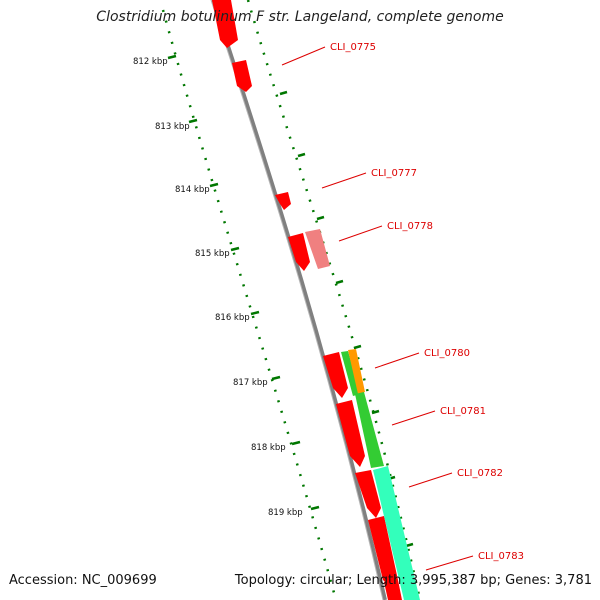 This screenshot has width=600, height=600. Describe the element at coordinates (285, 513) in the screenshot. I see `ruler-label: 819 kbp` at that location.